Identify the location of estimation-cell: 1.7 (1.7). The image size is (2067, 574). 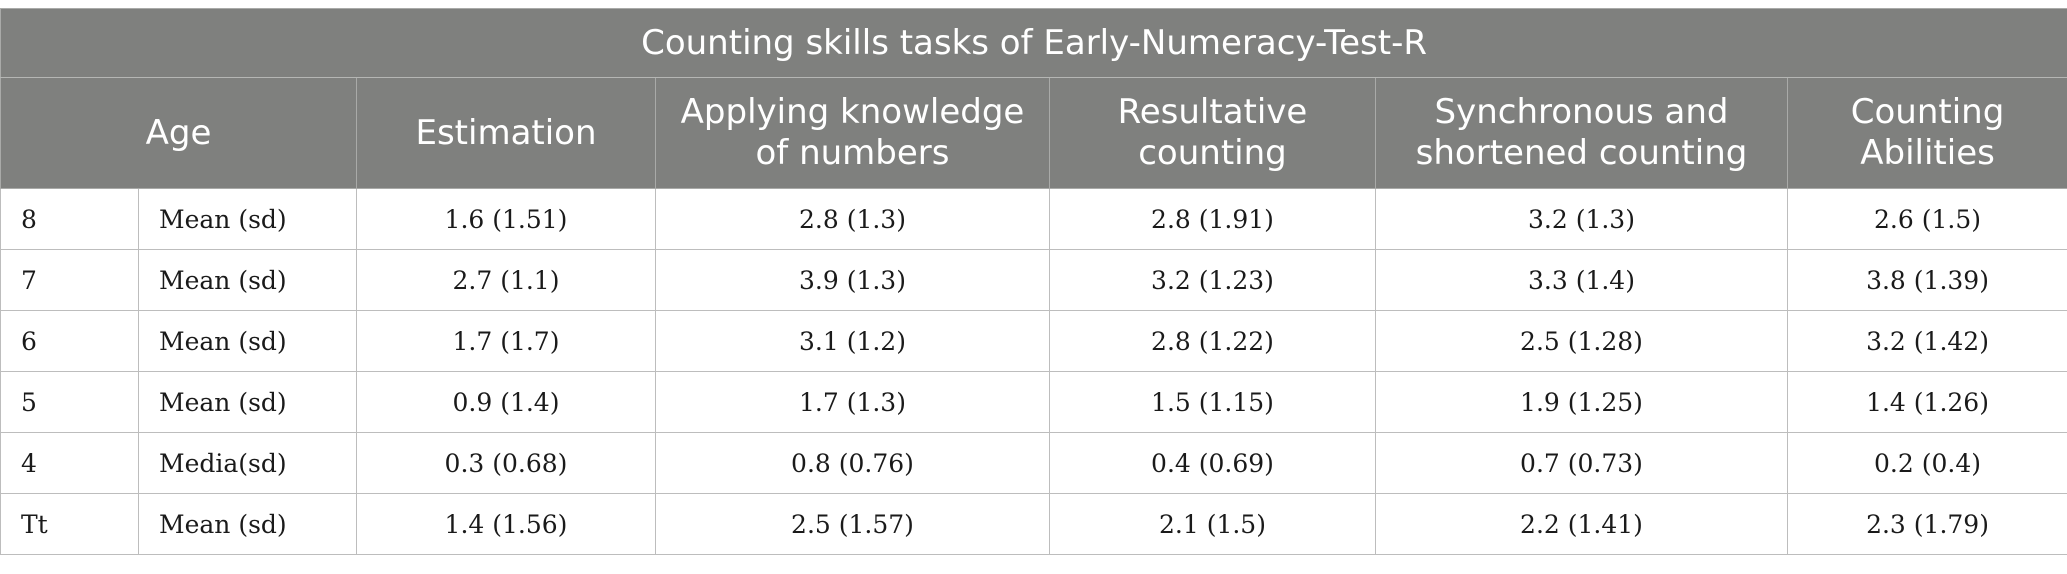
(506, 341).